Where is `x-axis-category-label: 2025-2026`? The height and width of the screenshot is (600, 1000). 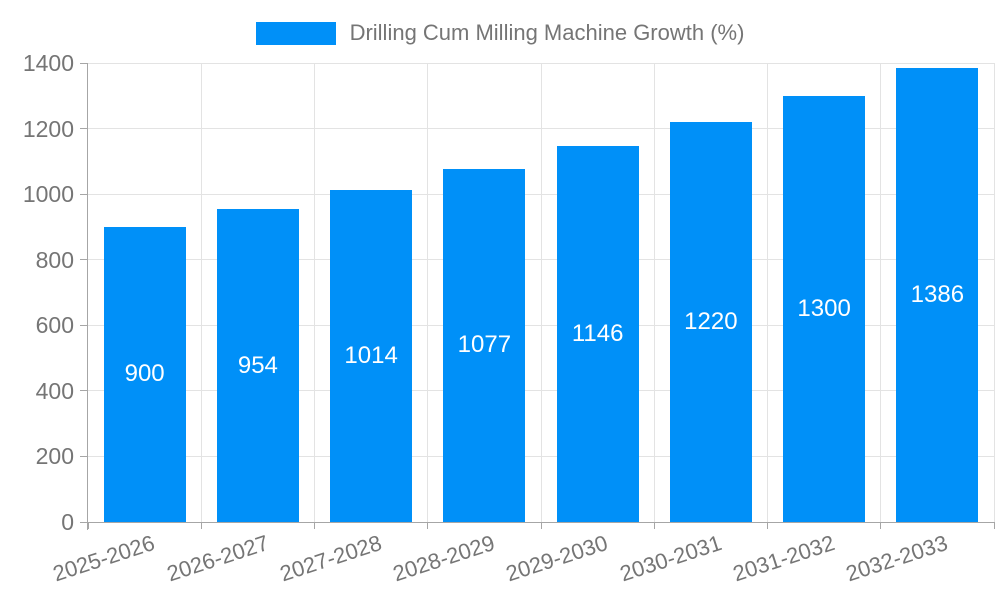 x-axis-category-label: 2025-2026 is located at coordinates (104, 558).